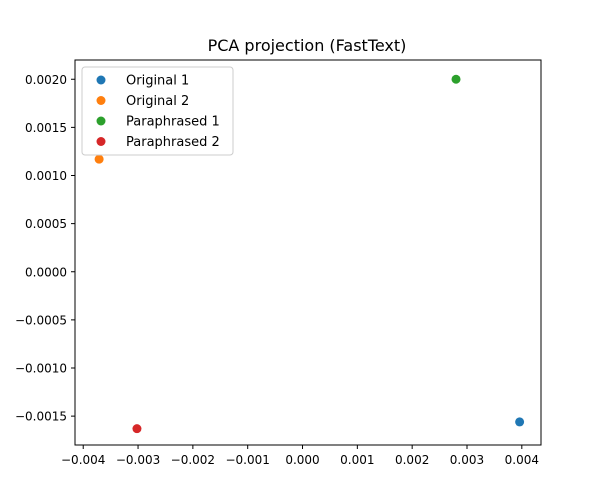  Describe the element at coordinates (357, 460) in the screenshot. I see `x-tick-label: 0.001` at that location.